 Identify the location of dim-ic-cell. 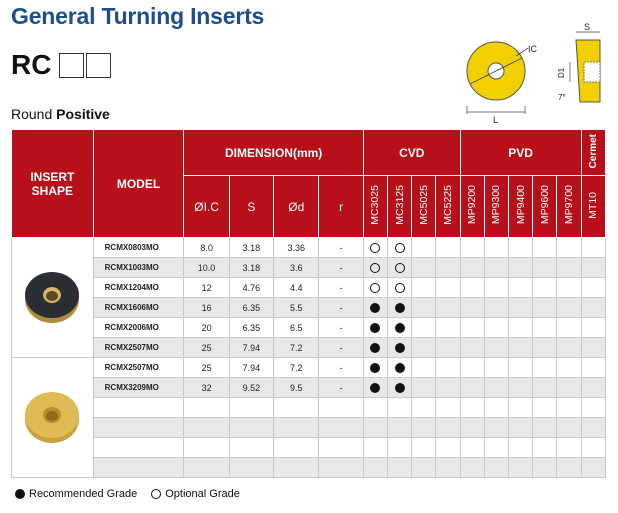
(206, 427).